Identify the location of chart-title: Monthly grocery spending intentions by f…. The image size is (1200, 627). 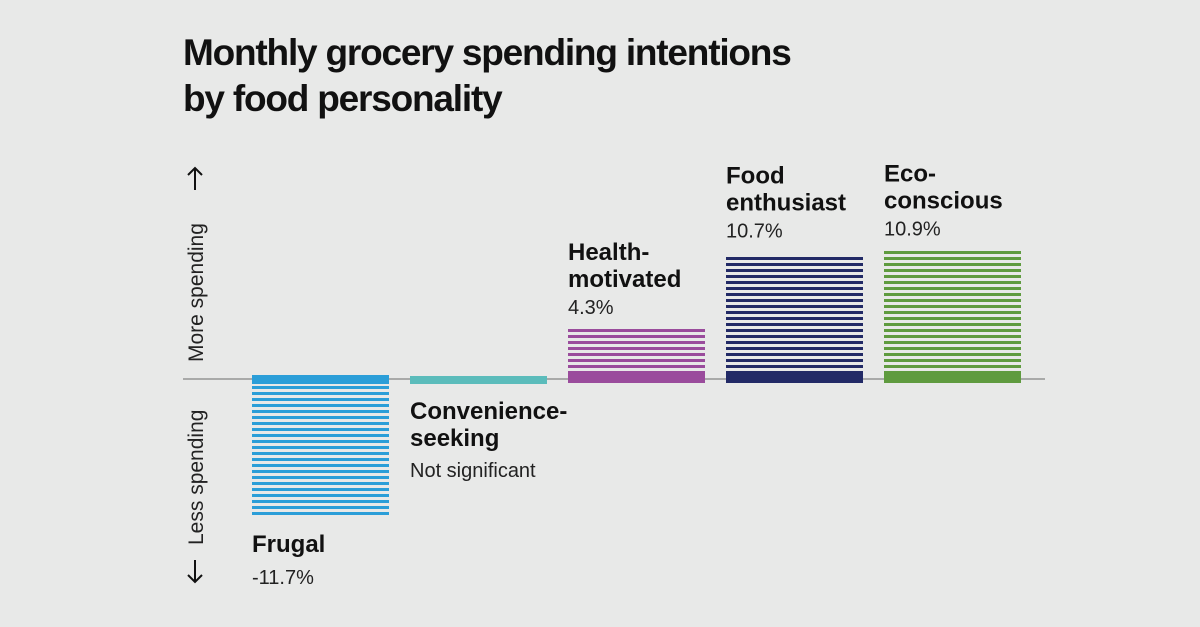
(487, 76).